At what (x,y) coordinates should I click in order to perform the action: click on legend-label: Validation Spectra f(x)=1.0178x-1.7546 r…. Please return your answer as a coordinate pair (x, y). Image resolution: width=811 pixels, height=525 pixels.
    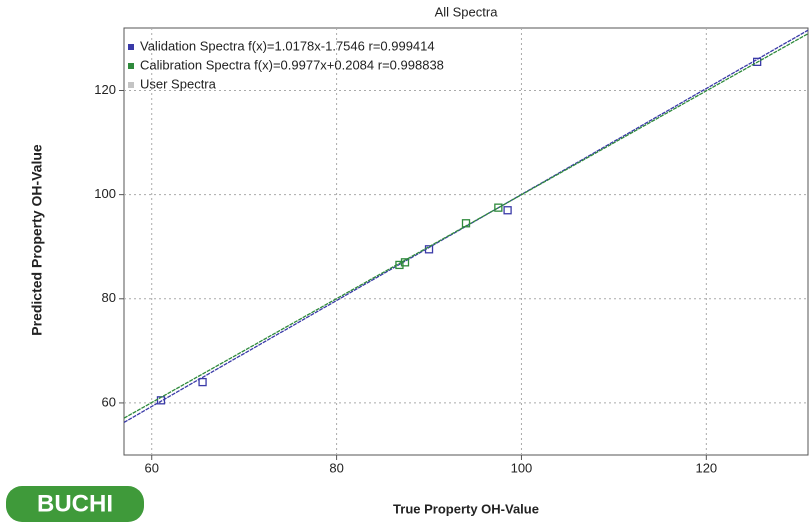
    Looking at the image, I should click on (287, 45).